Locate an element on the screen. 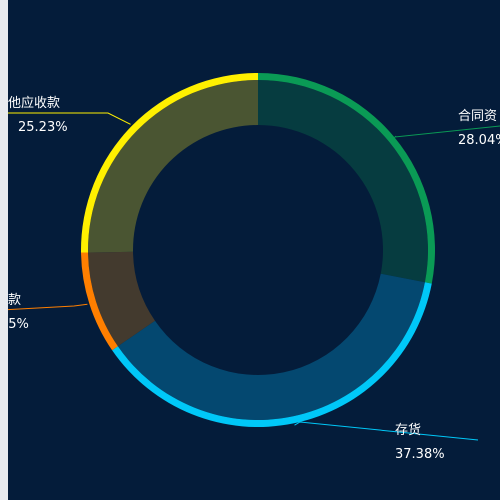 This screenshot has width=500, height=500. slice-percent: 35% is located at coordinates (18, 324).